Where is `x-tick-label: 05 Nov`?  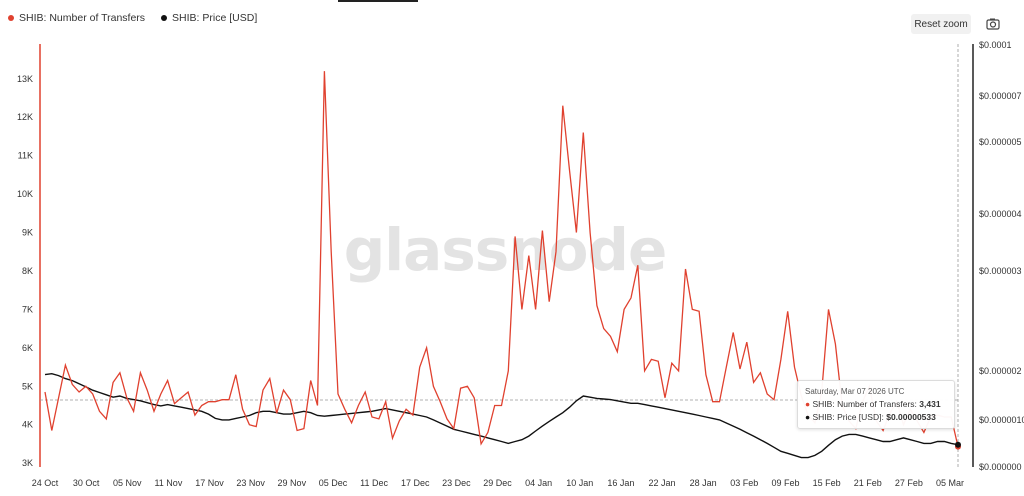 x-tick-label: 05 Nov is located at coordinates (127, 483).